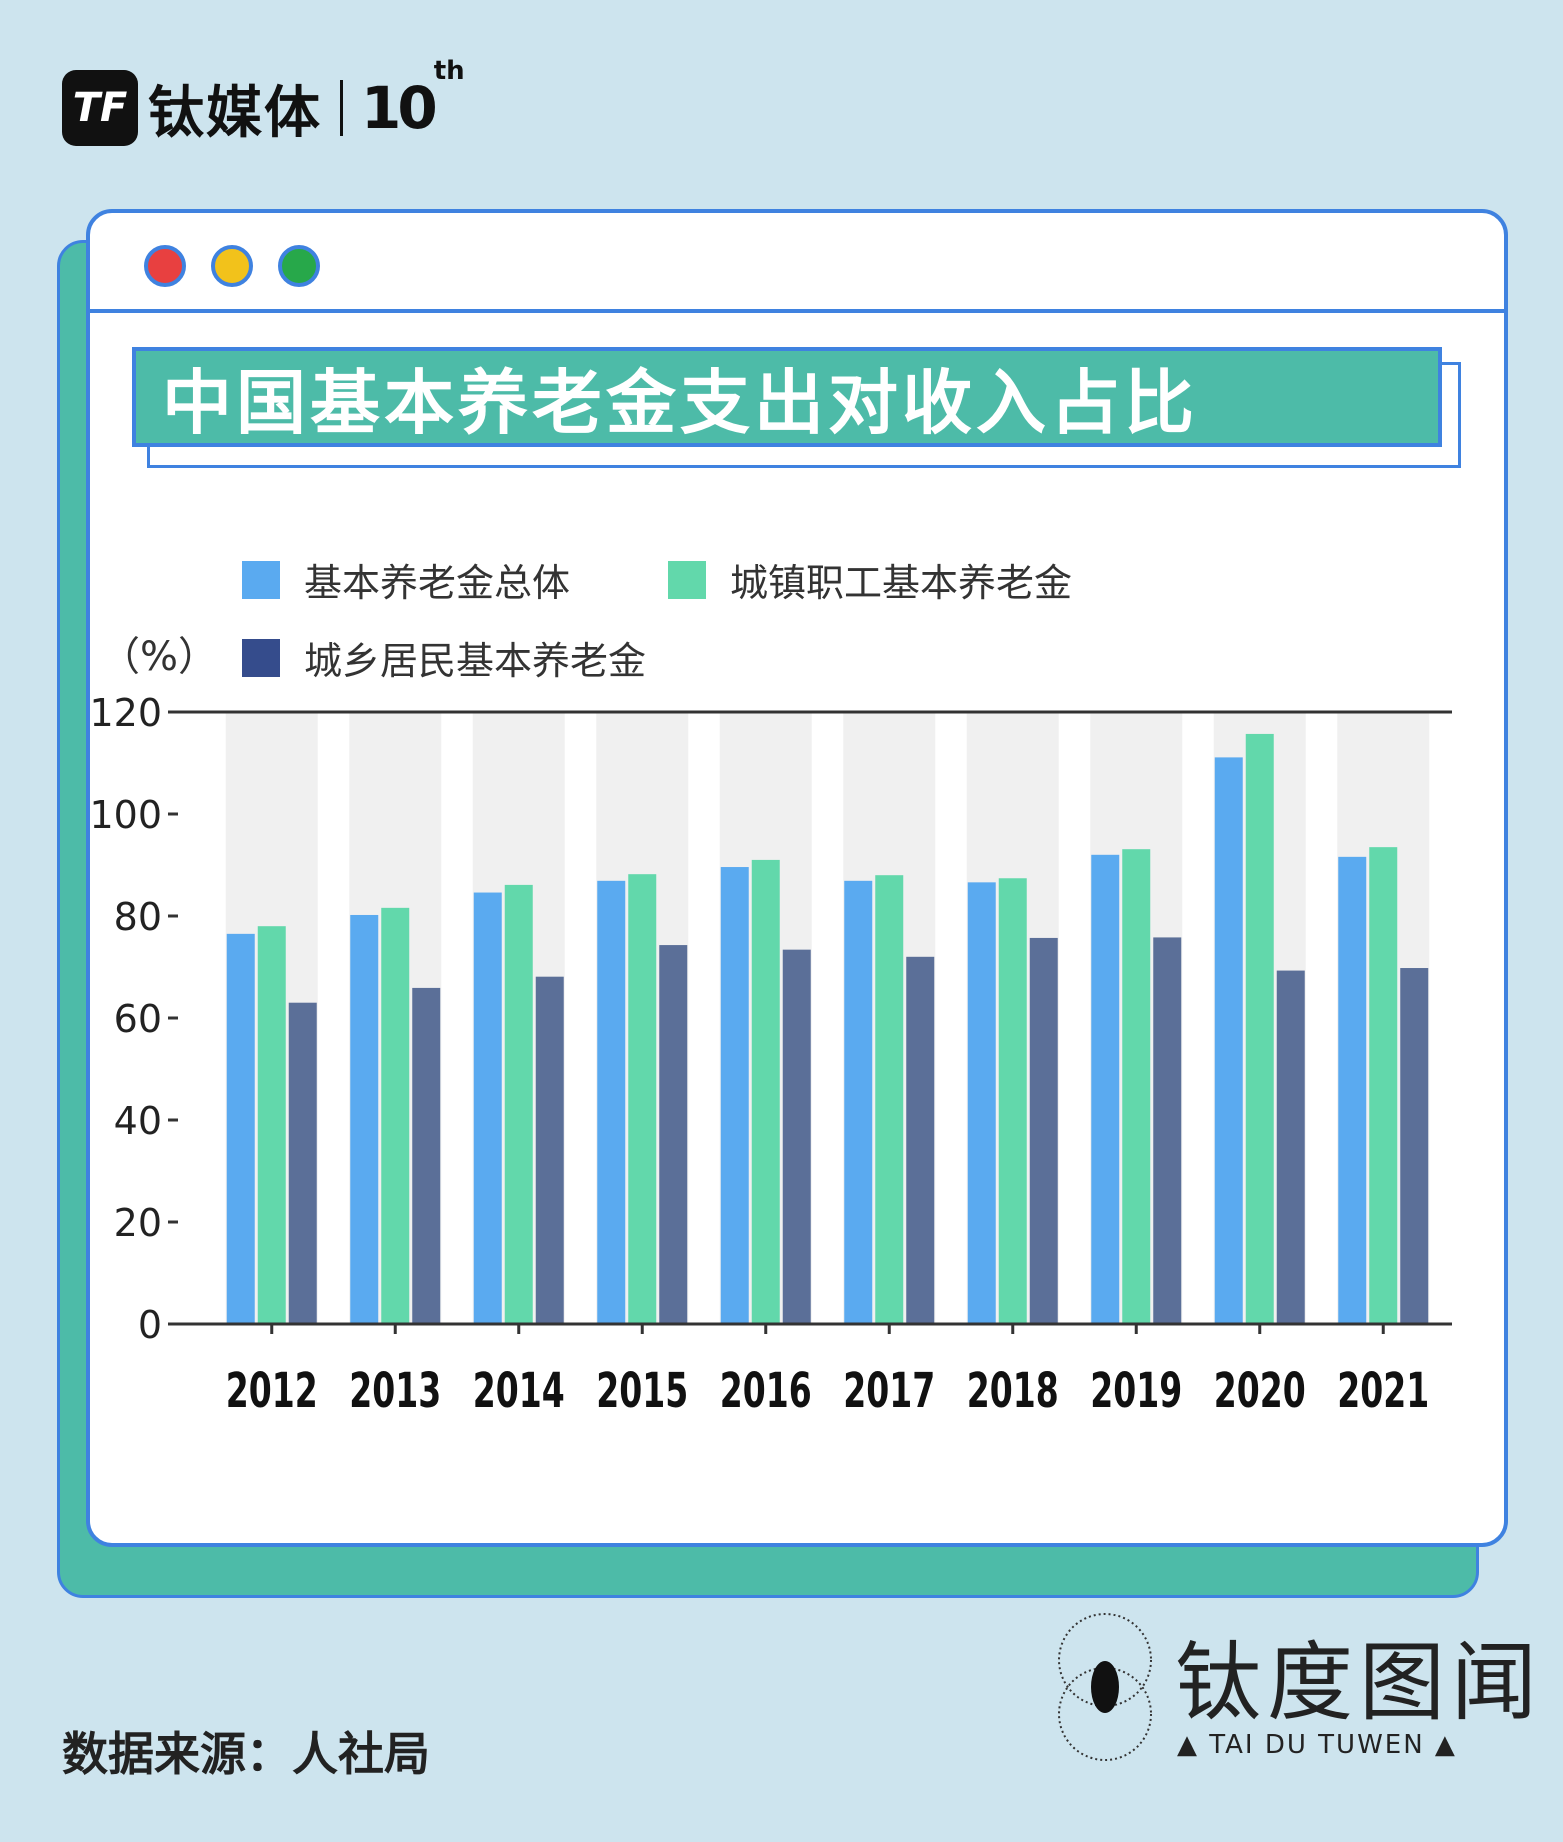 Image resolution: width=1563 pixels, height=1842 pixels. What do you see at coordinates (261, 657) in the screenshot?
I see `legend-swatch-rural` at bounding box center [261, 657].